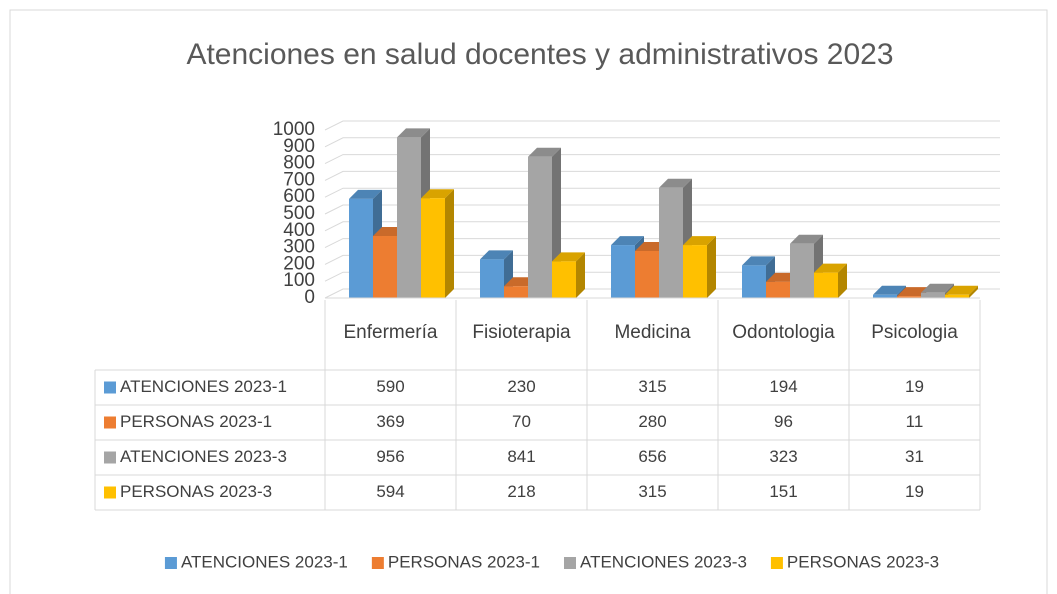 This screenshot has height=594, width=1057. I want to click on y-tick-label: 1000, so click(294, 129).